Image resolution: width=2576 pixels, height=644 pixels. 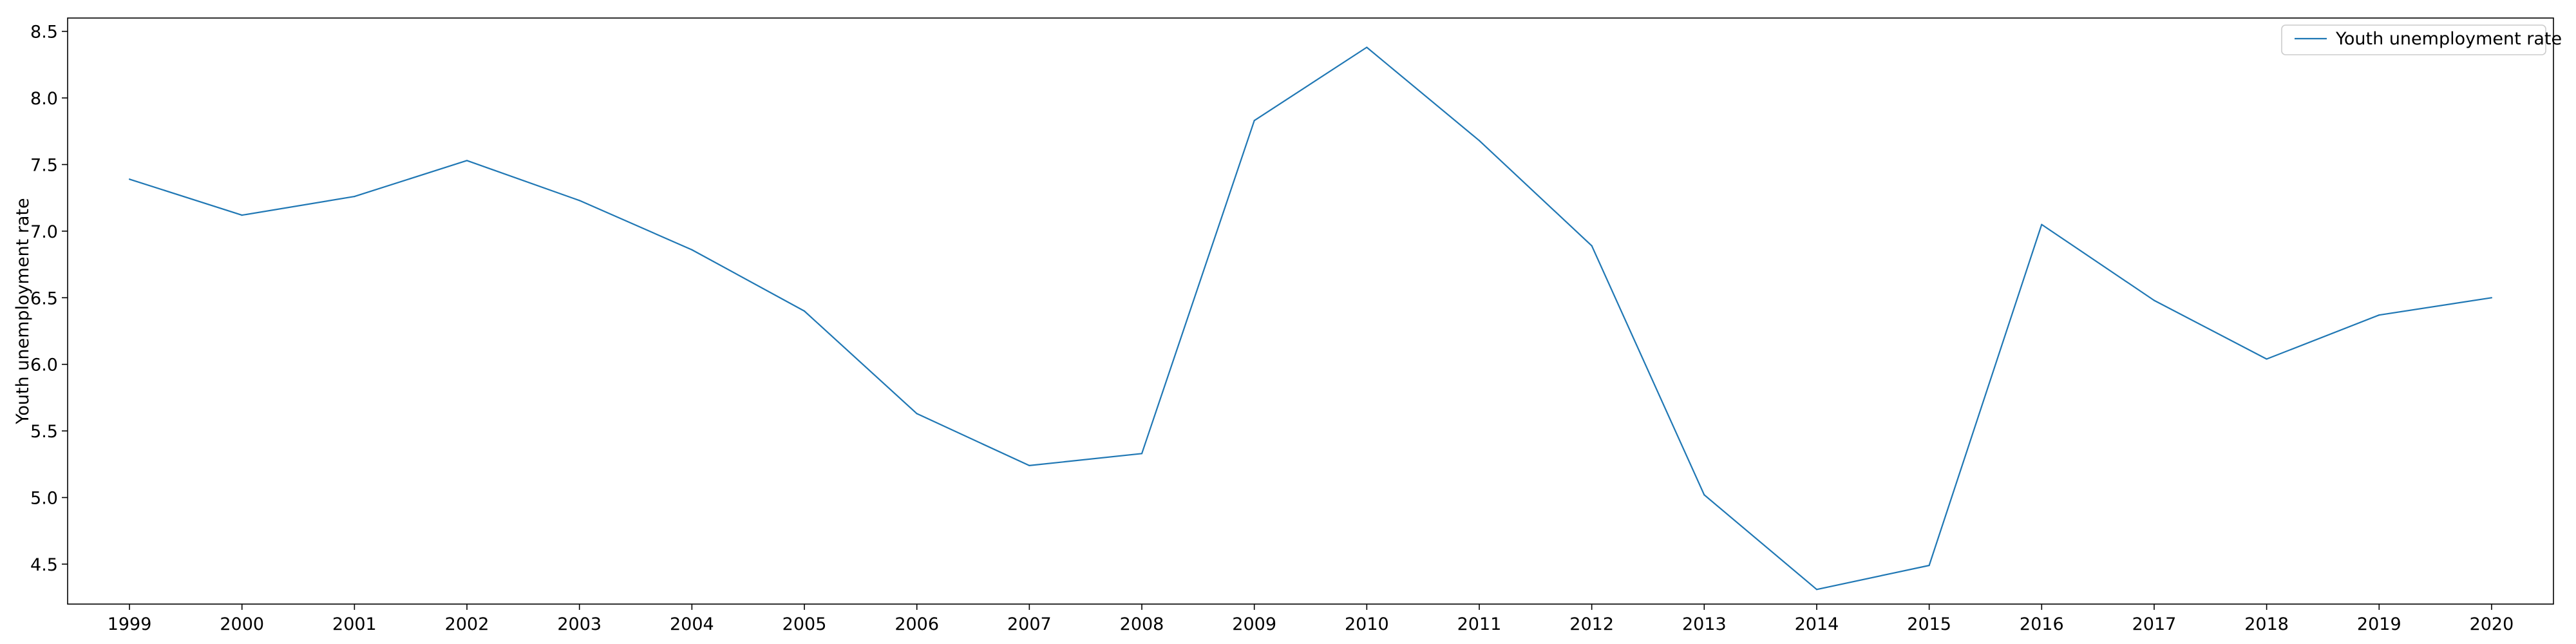 I want to click on legend-label: Youth unemployment rate, so click(x=2448, y=39).